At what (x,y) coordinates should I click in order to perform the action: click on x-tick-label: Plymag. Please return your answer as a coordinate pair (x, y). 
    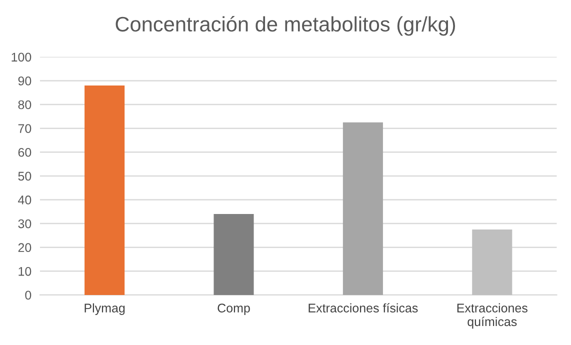
    Looking at the image, I should click on (104, 309).